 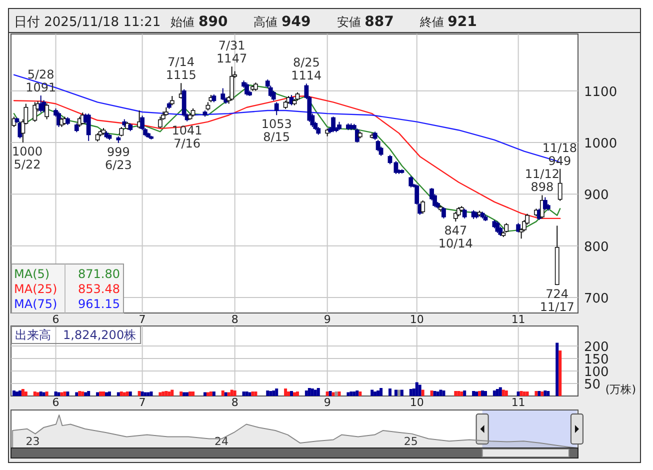 What do you see at coordinates (142, 319) in the screenshot?
I see `x-tick-label: 7` at bounding box center [142, 319].